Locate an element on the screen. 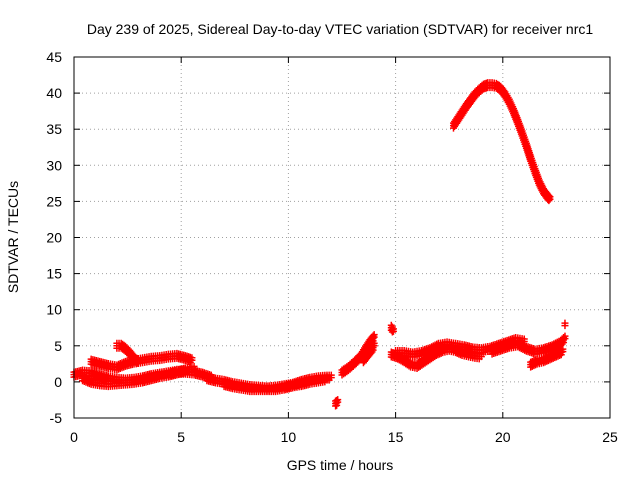 Image resolution: width=640 pixels, height=480 pixels. y-tick-label: 15 is located at coordinates (54, 274).